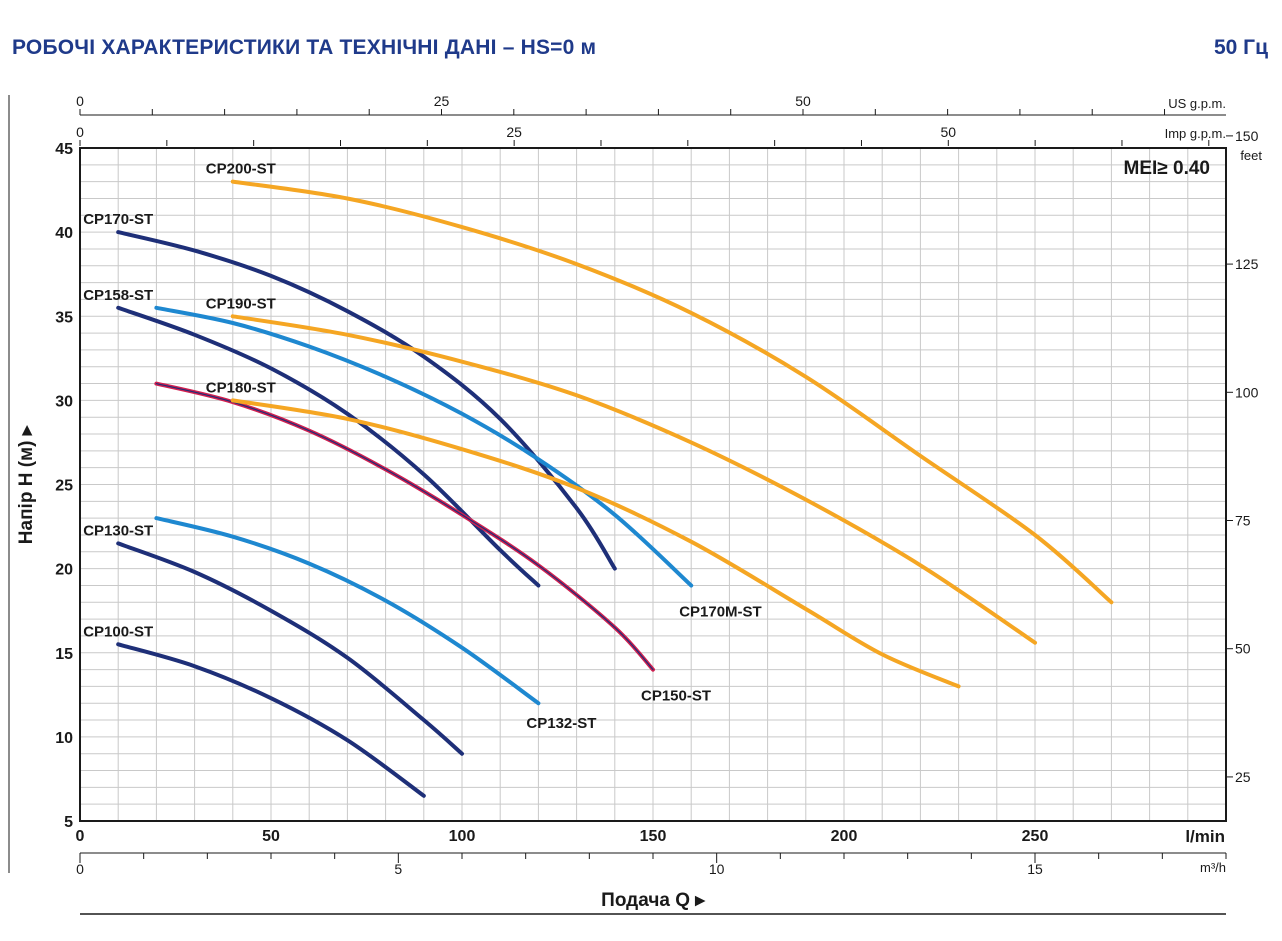 This screenshot has height=941, width=1282. Describe the element at coordinates (64, 486) in the screenshot. I see `y-tick-label: 25` at that location.